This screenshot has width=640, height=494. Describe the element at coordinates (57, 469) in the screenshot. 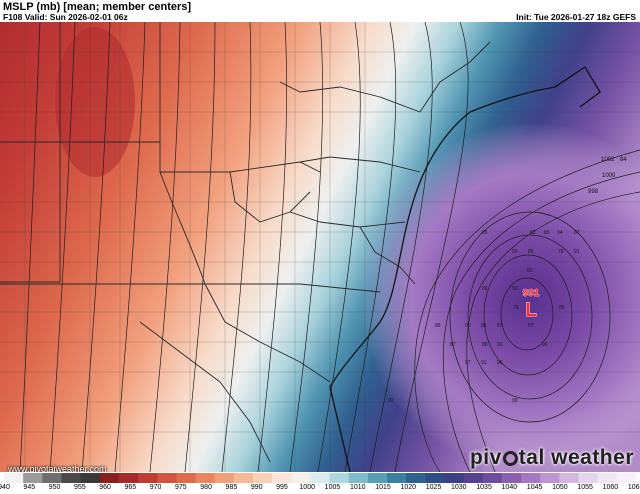

I see `watermark: www.pivotalweather.com` at that location.